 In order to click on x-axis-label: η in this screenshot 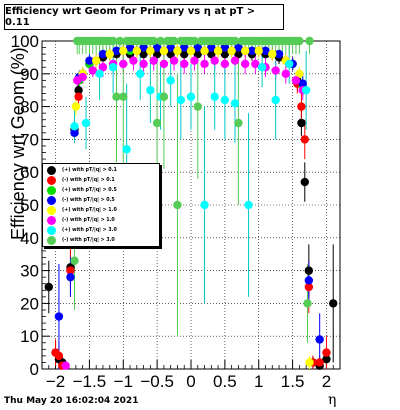, I will do `click(332, 400)`.